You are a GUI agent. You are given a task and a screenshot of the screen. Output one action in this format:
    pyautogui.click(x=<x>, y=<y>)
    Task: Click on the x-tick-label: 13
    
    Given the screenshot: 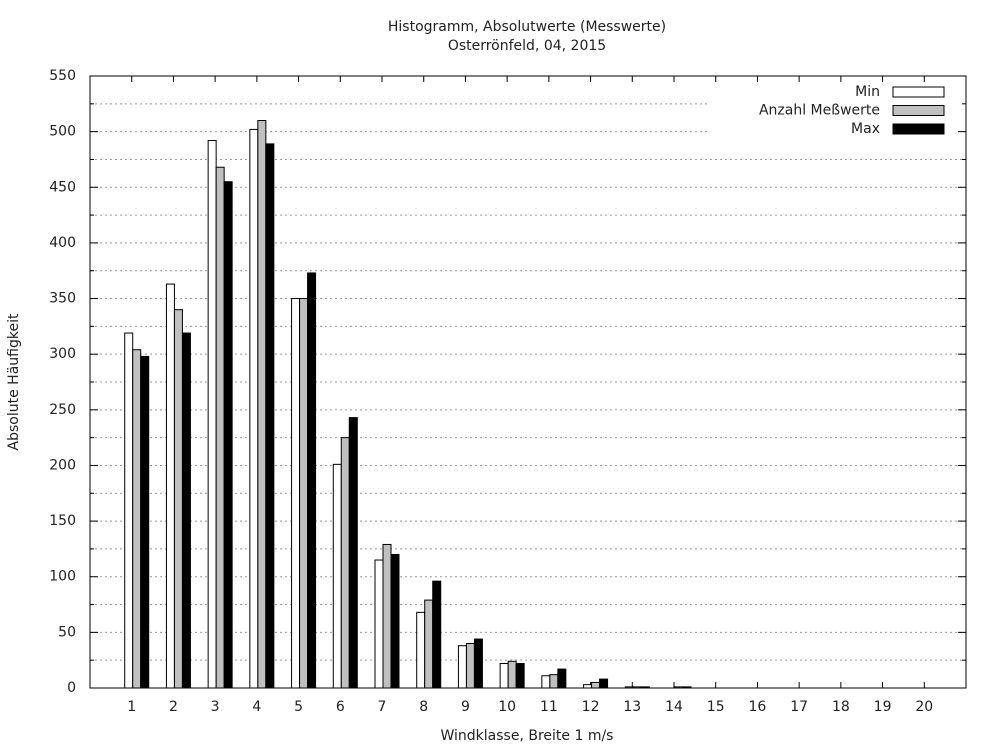 What is the action you would take?
    pyautogui.click(x=632, y=707)
    